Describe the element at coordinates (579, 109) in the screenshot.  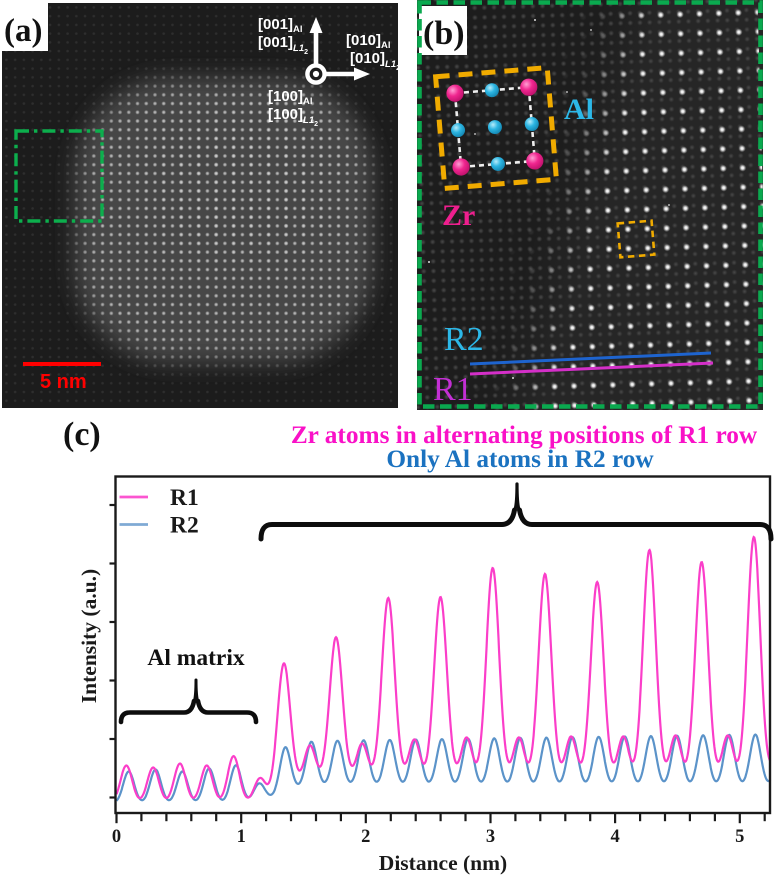
I see `svg-text: Al` at that location.